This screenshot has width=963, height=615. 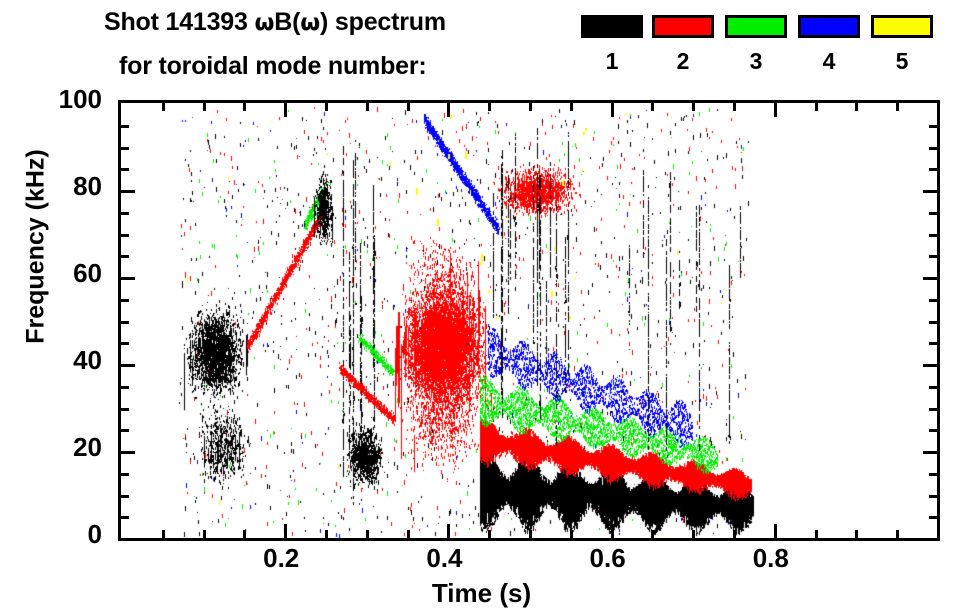 I want to click on x-tick-label: 0.2, so click(x=281, y=558).